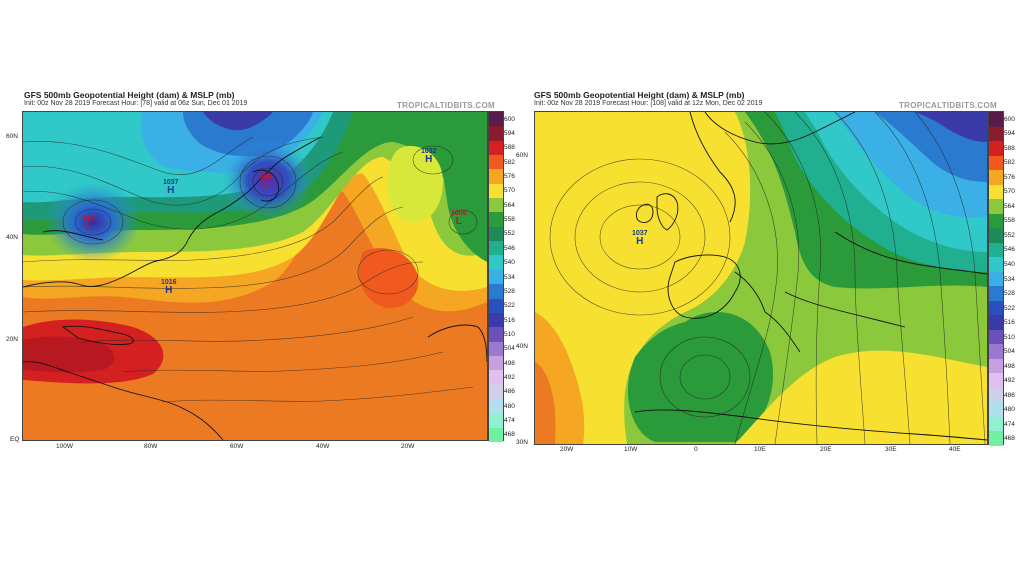 This screenshot has height=576, width=1024. I want to click on pressure-value: 1032, so click(429, 151).